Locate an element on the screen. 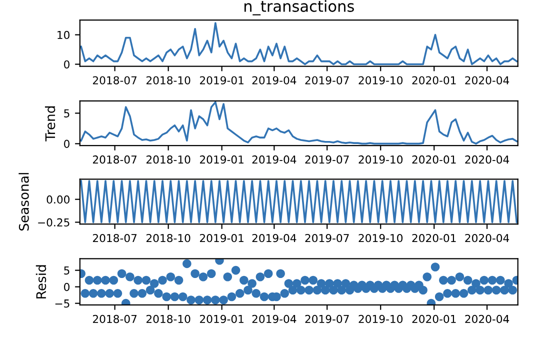  y-tick-label: −0.25 is located at coordinates (54, 222).